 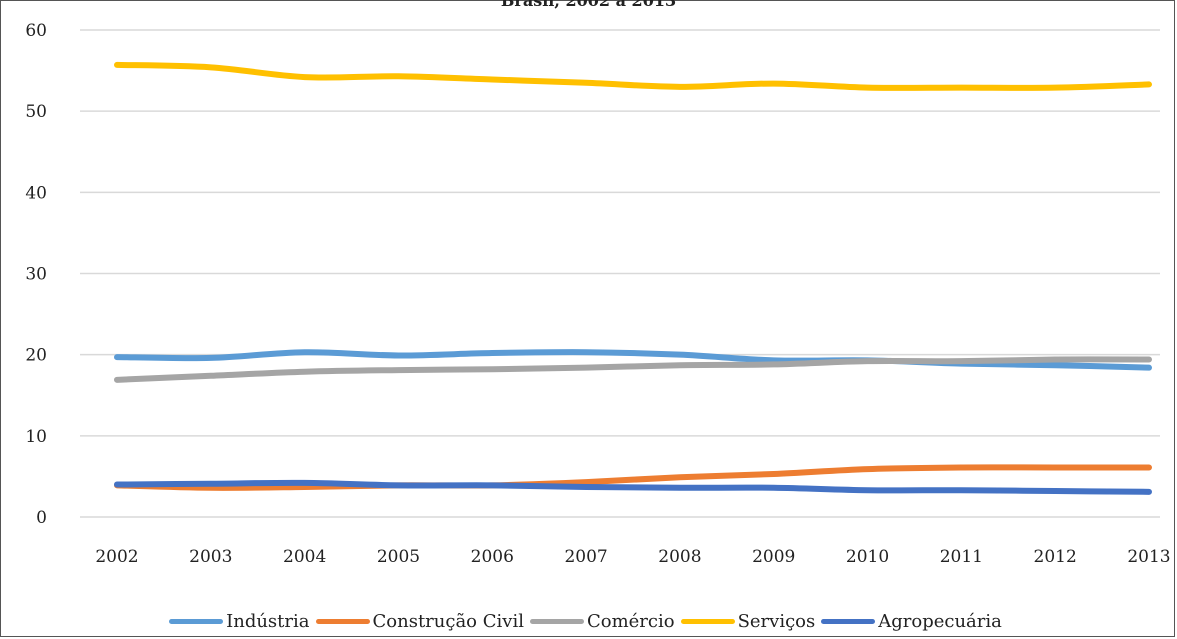 What do you see at coordinates (940, 621) in the screenshot?
I see `legend-label: Agropecuária` at bounding box center [940, 621].